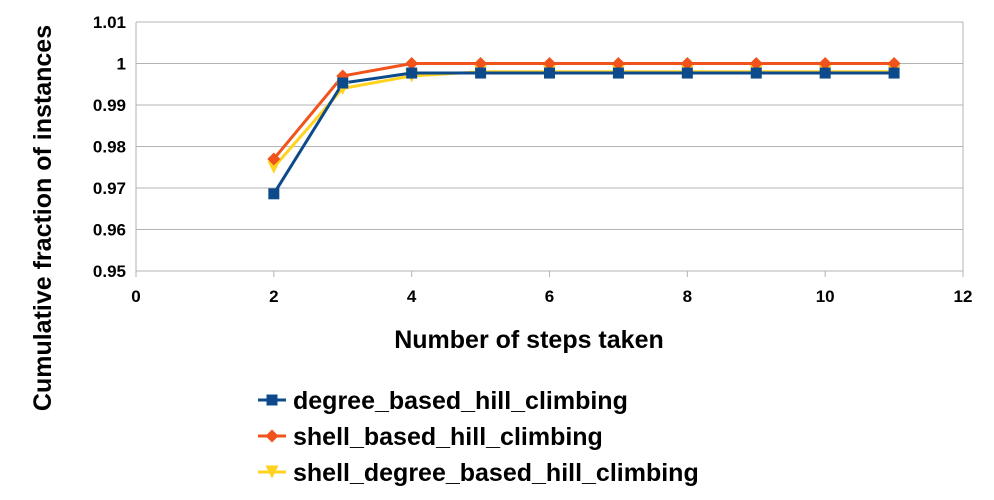  I want to click on data-point-shell-degree-based-hill-climbing, so click(274, 167).